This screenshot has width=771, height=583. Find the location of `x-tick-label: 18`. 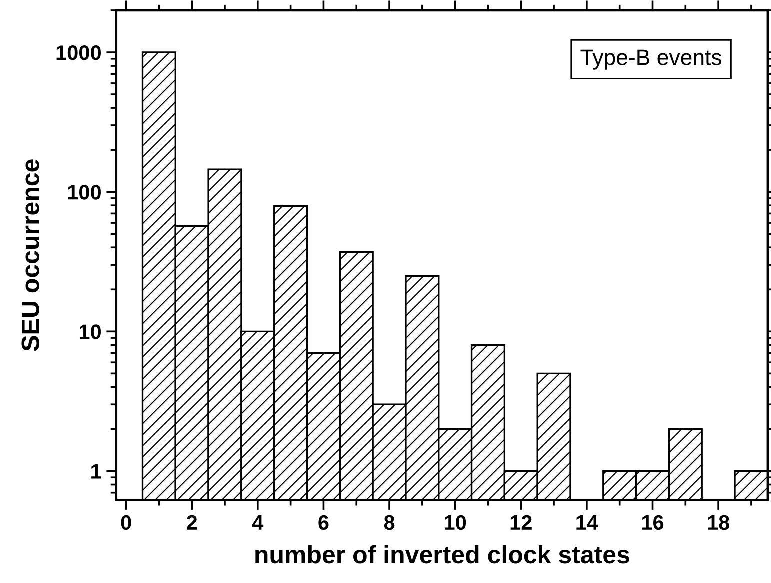

x-tick-label: 18 is located at coordinates (719, 522).